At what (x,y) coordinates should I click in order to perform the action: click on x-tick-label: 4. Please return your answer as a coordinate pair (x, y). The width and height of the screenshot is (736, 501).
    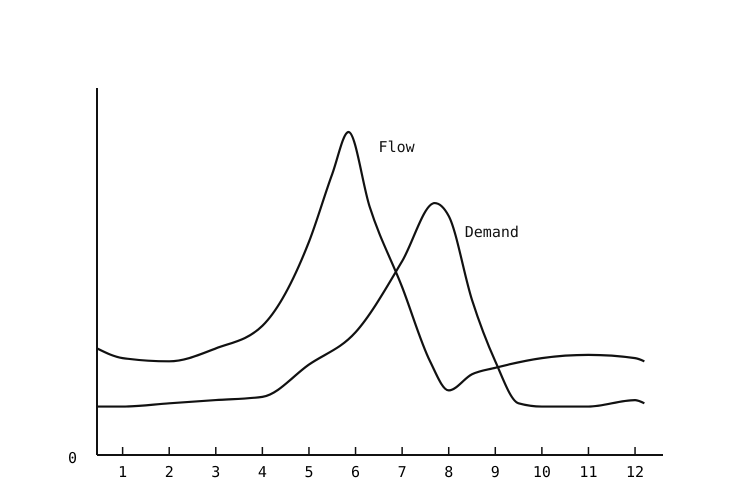
    Looking at the image, I should click on (262, 472).